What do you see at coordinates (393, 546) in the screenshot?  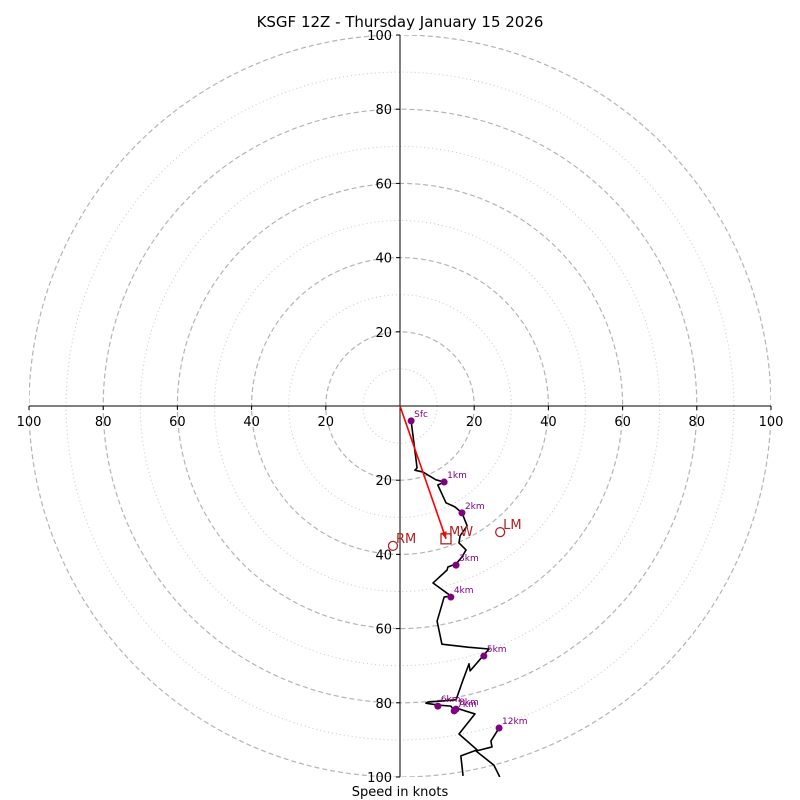 I see `rm-marker` at bounding box center [393, 546].